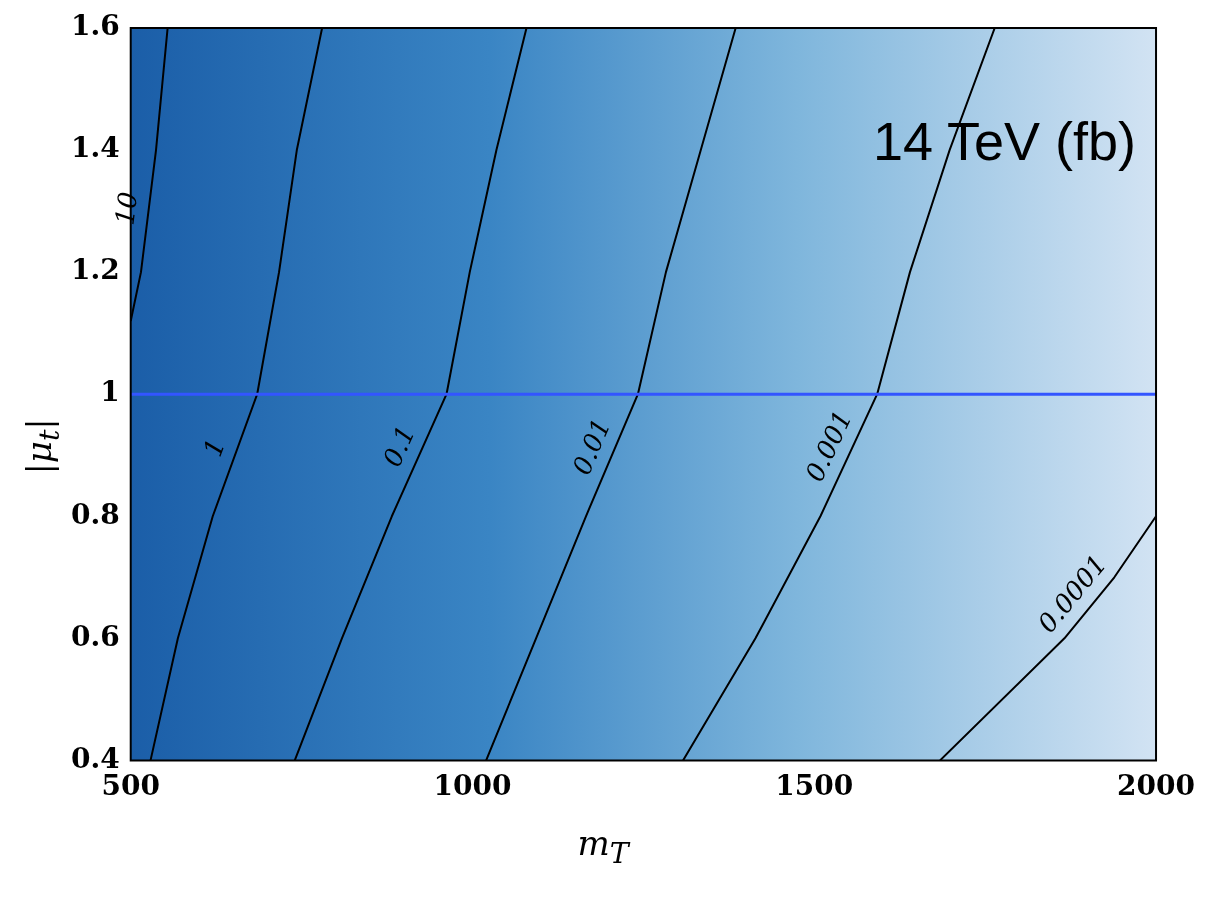  Describe the element at coordinates (95, 26) in the screenshot. I see `y-tick-label: 1.6` at that location.